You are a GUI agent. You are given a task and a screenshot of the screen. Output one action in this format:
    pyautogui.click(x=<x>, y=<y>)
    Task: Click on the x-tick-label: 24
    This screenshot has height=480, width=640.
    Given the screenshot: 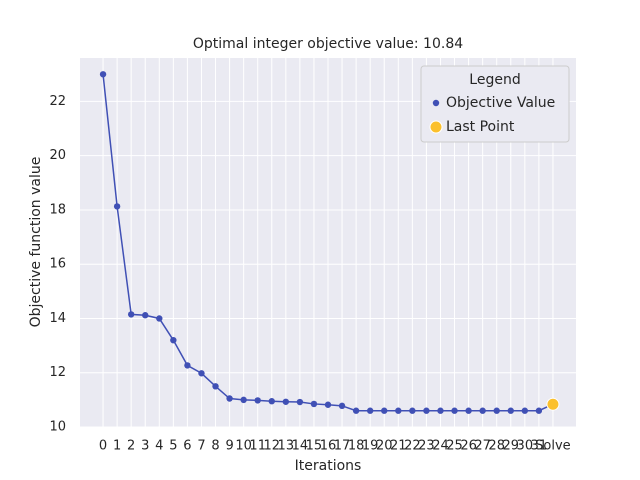 What is the action you would take?
    pyautogui.click(x=440, y=446)
    